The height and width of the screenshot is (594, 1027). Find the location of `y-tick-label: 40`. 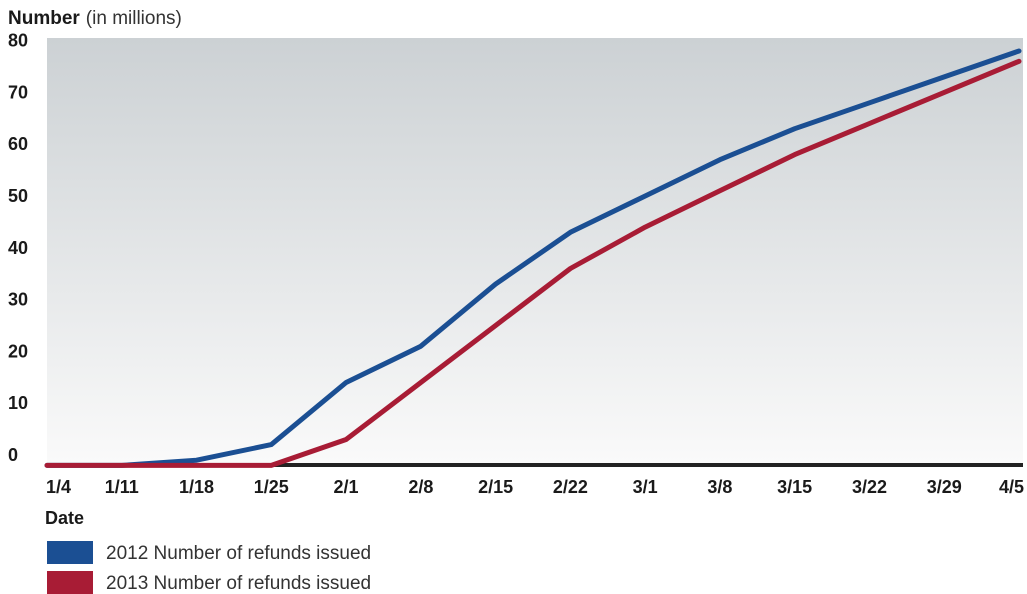

y-tick-label: 40 is located at coordinates (18, 248).